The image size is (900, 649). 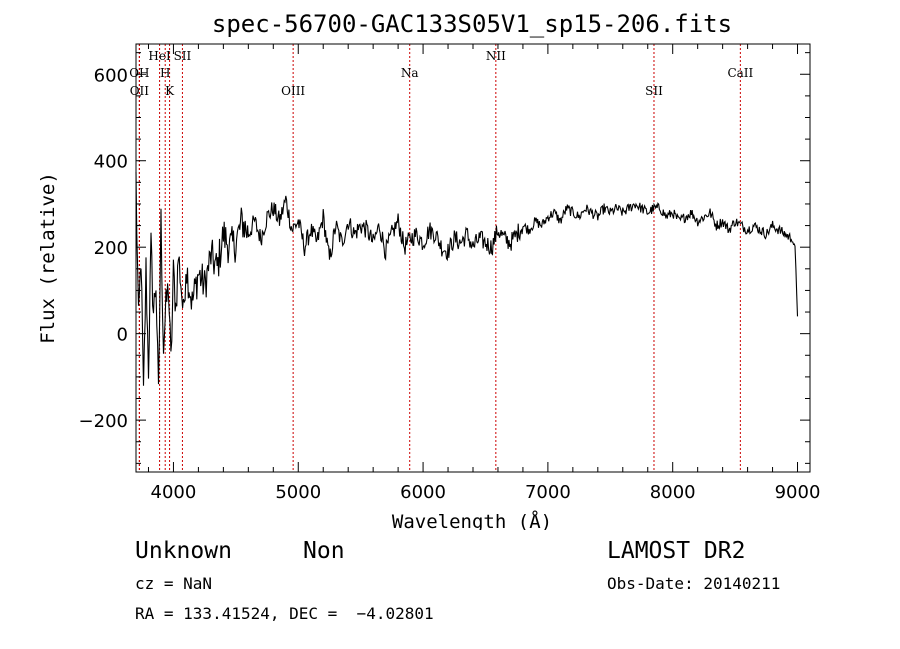 What do you see at coordinates (174, 583) in the screenshot?
I see `redshift-cz: cz = NaN` at bounding box center [174, 583].